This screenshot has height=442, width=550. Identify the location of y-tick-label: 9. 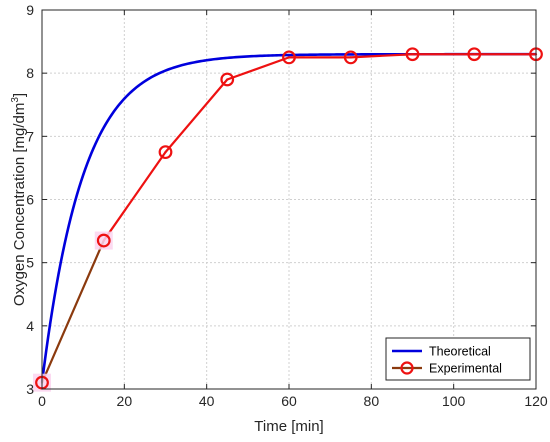
(30, 10).